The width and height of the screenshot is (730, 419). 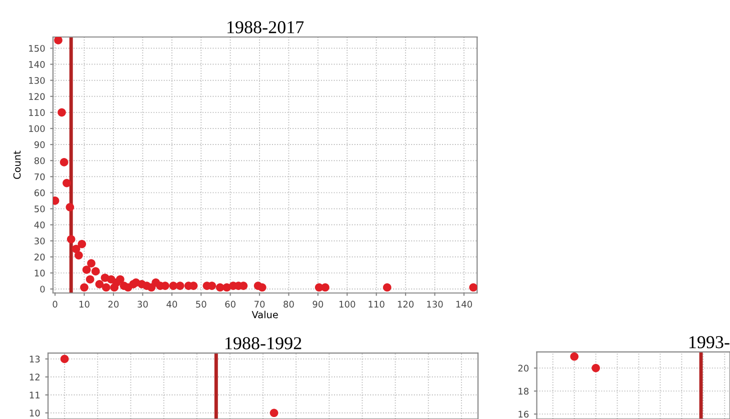 I want to click on x-tick-label: 30, so click(x=143, y=304).